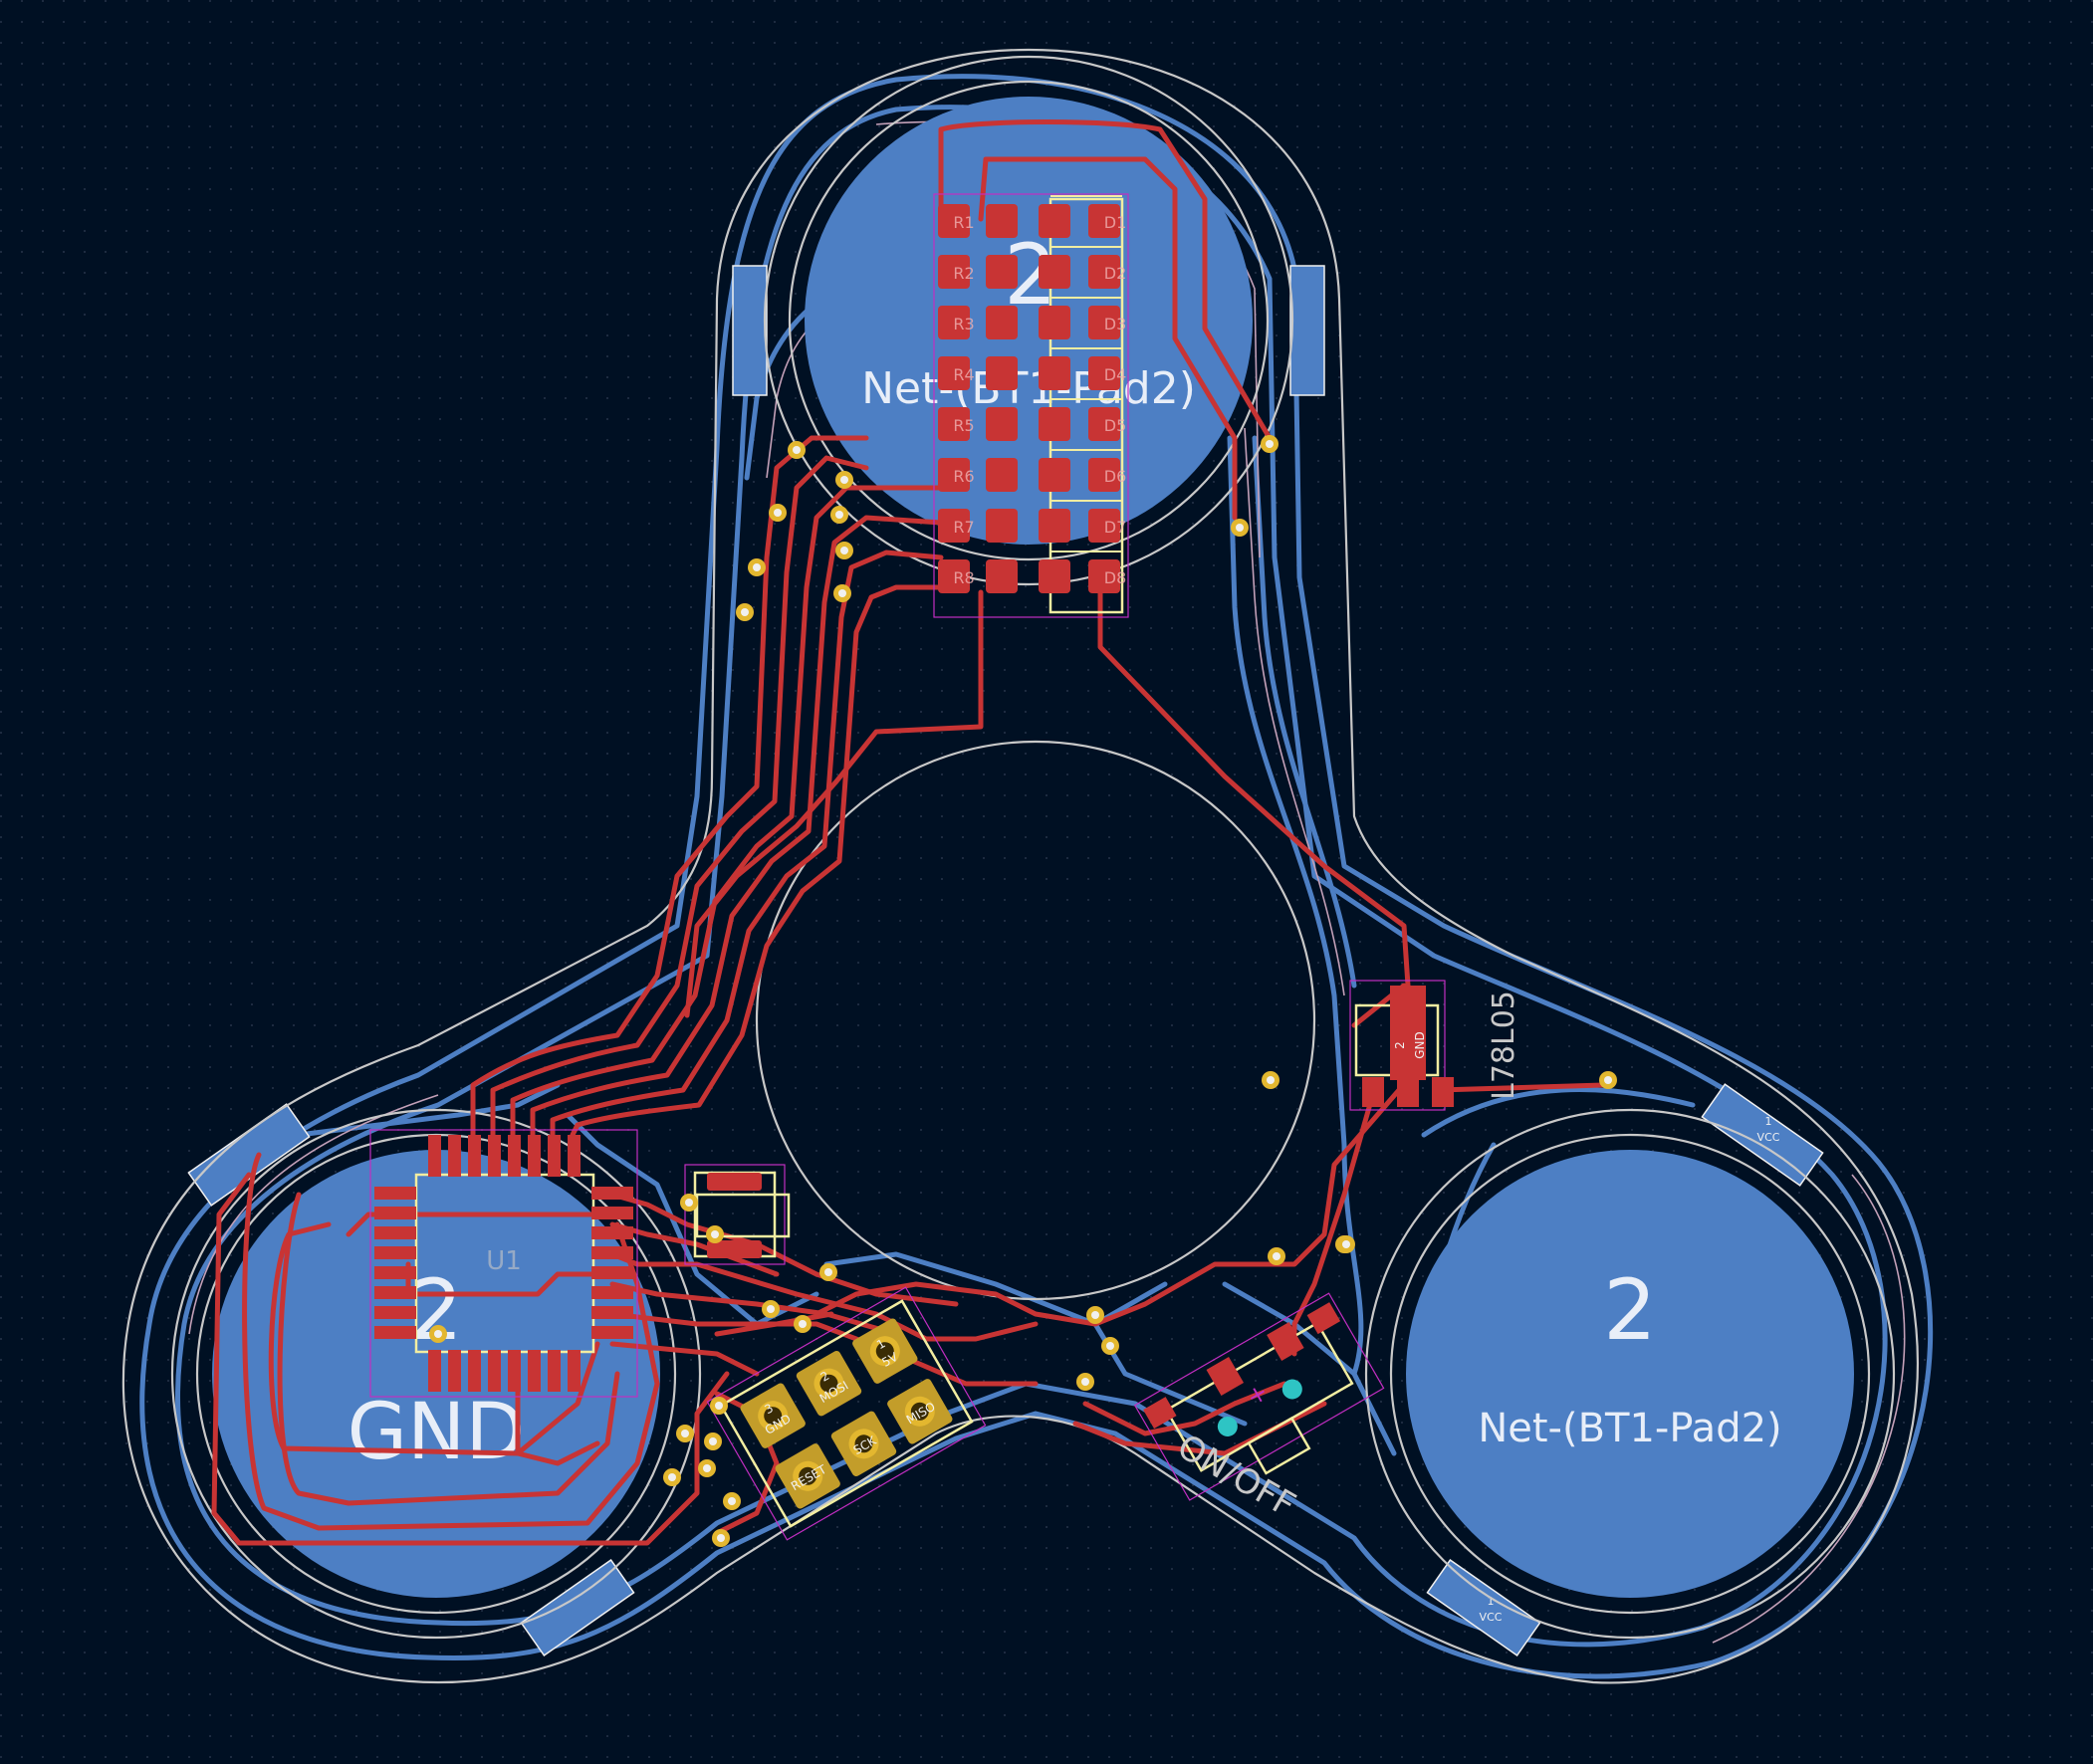  Describe the element at coordinates (1504, 1045) in the screenshot. I see `regulator-ref-label: L78L05` at that location.